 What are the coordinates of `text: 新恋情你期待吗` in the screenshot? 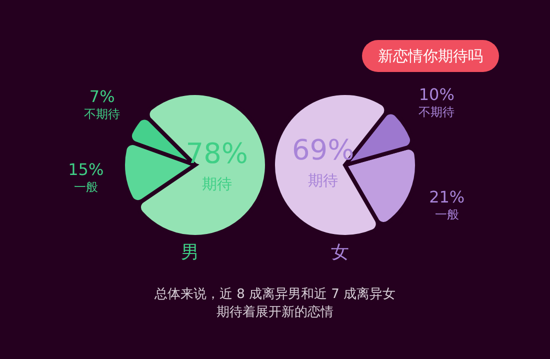 It's located at (430, 56).